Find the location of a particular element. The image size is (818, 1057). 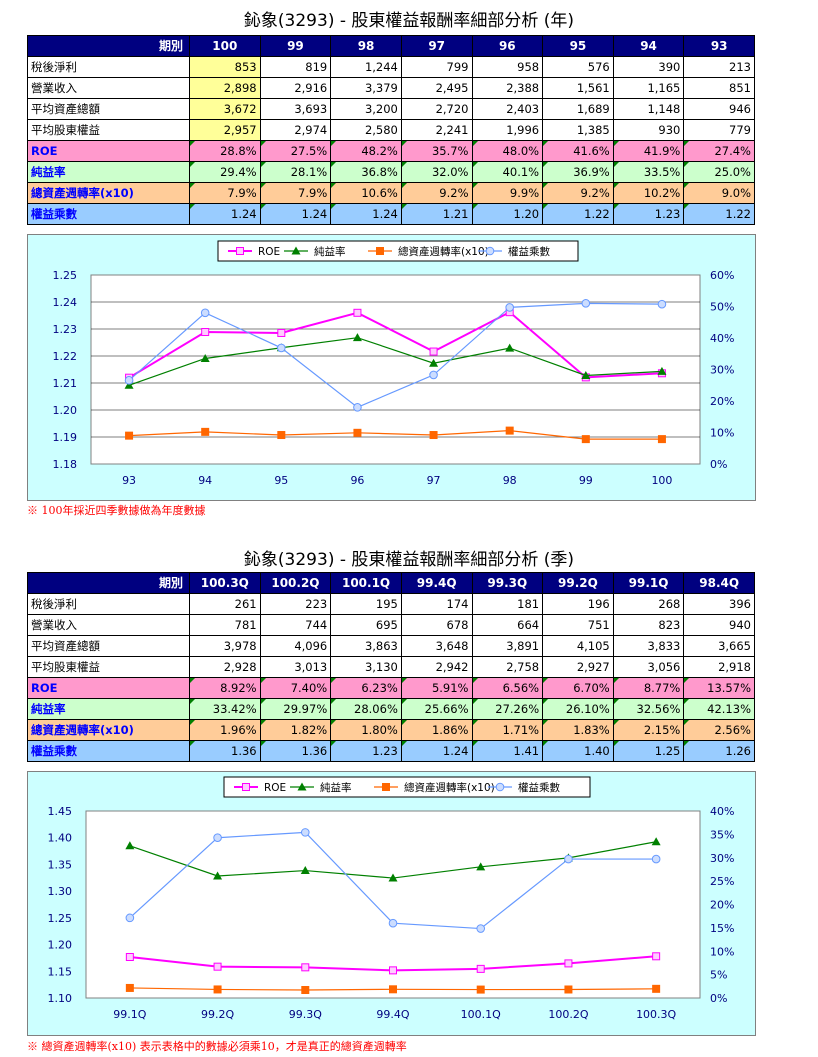

period-header: 94 is located at coordinates (648, 46).